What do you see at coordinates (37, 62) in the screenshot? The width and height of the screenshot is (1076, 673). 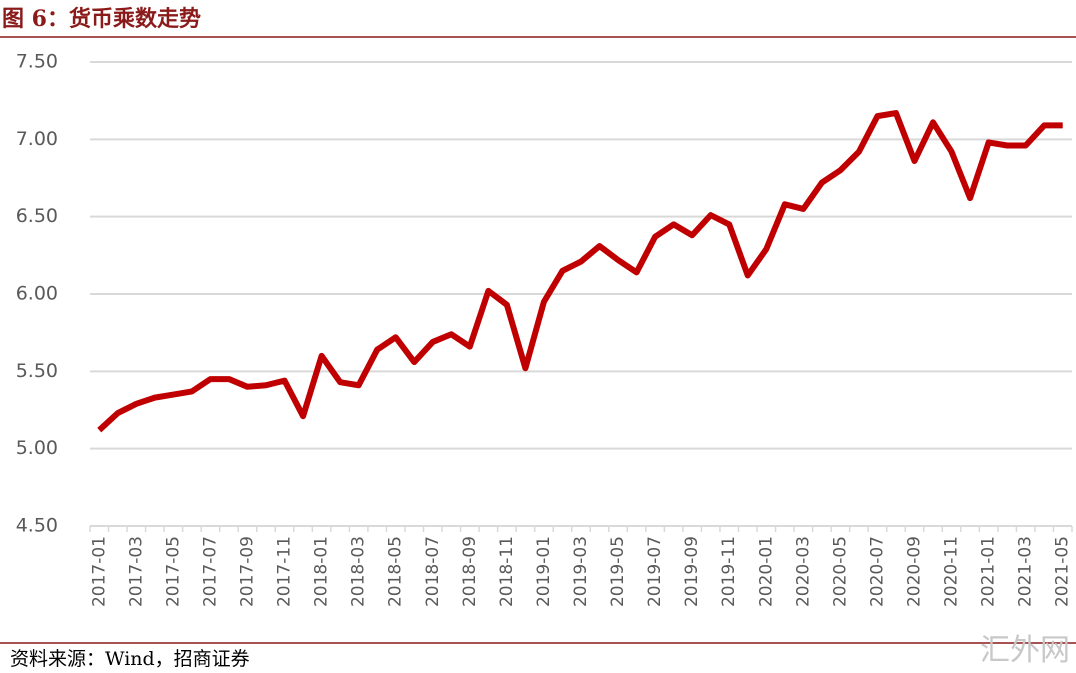 I see `y-tick-label: 7.50` at bounding box center [37, 62].